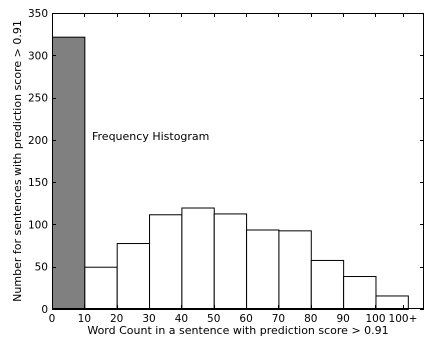 The height and width of the screenshot is (338, 425). What do you see at coordinates (52, 319) in the screenshot?
I see `x-tick-label-0: 0` at bounding box center [52, 319].